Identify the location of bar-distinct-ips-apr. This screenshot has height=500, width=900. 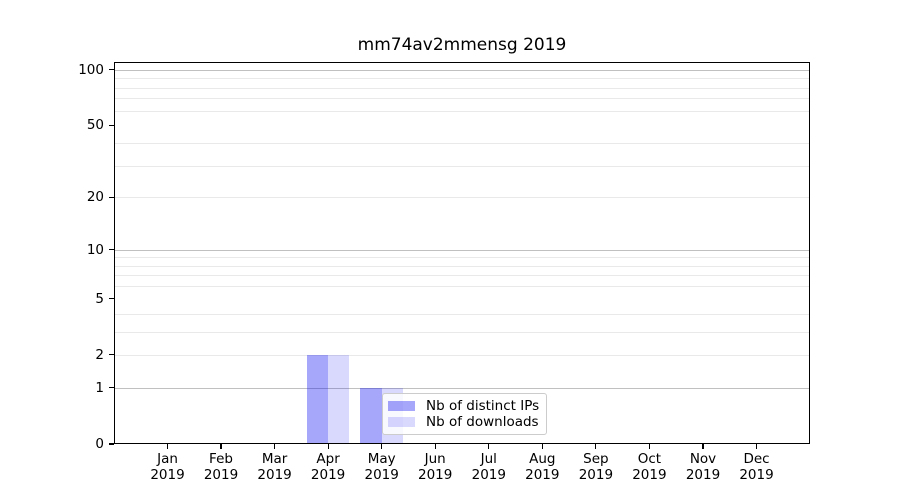
(317, 399).